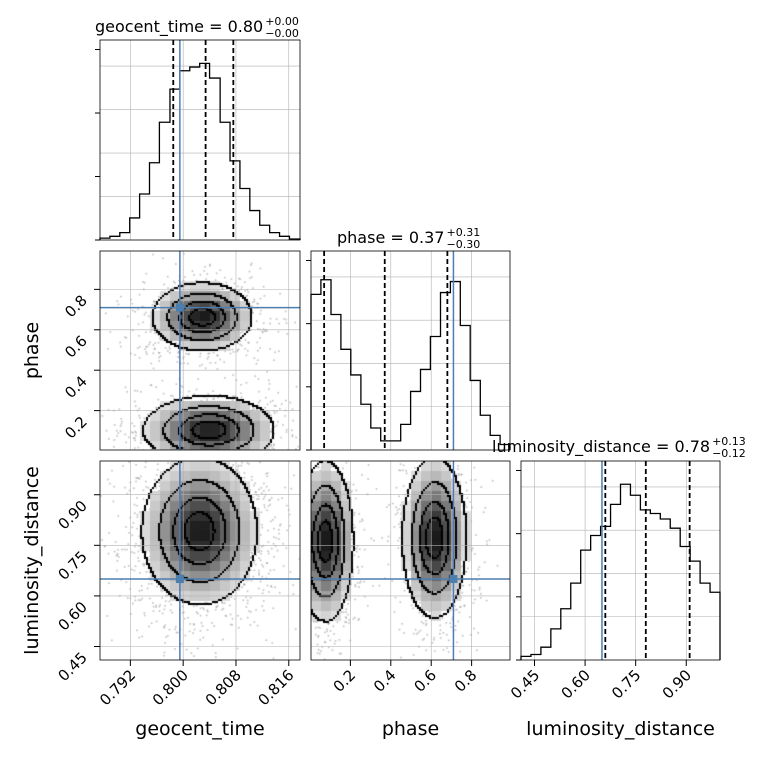  I want to click on y-tick-luminosity_distance: 0.75, so click(72, 565).